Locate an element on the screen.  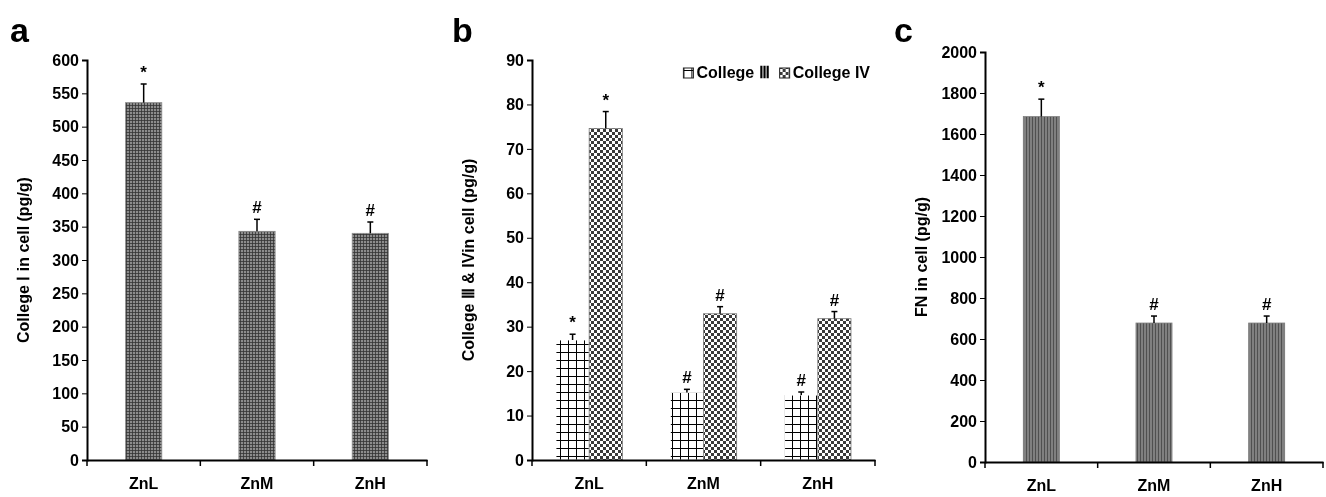
y-tick-label: 100 is located at coordinates (66, 393).